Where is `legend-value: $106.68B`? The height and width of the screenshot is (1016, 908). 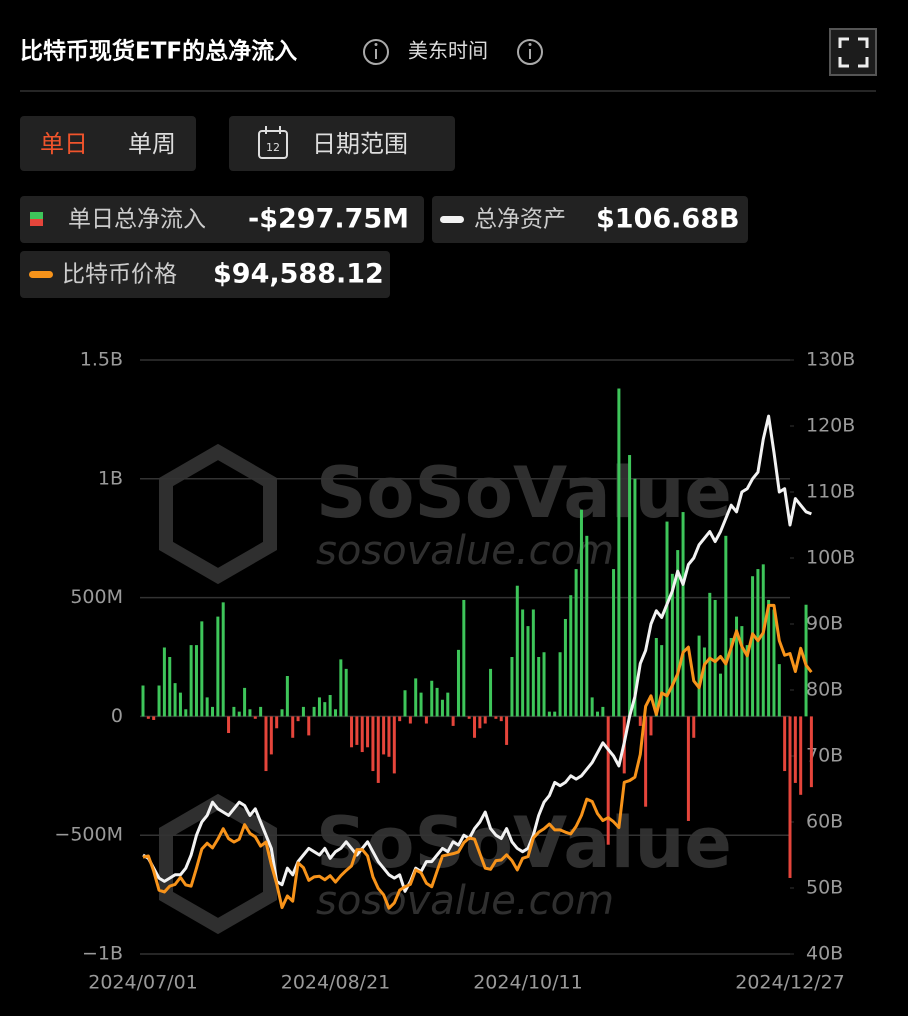
legend-value: $106.68B is located at coordinates (668, 219).